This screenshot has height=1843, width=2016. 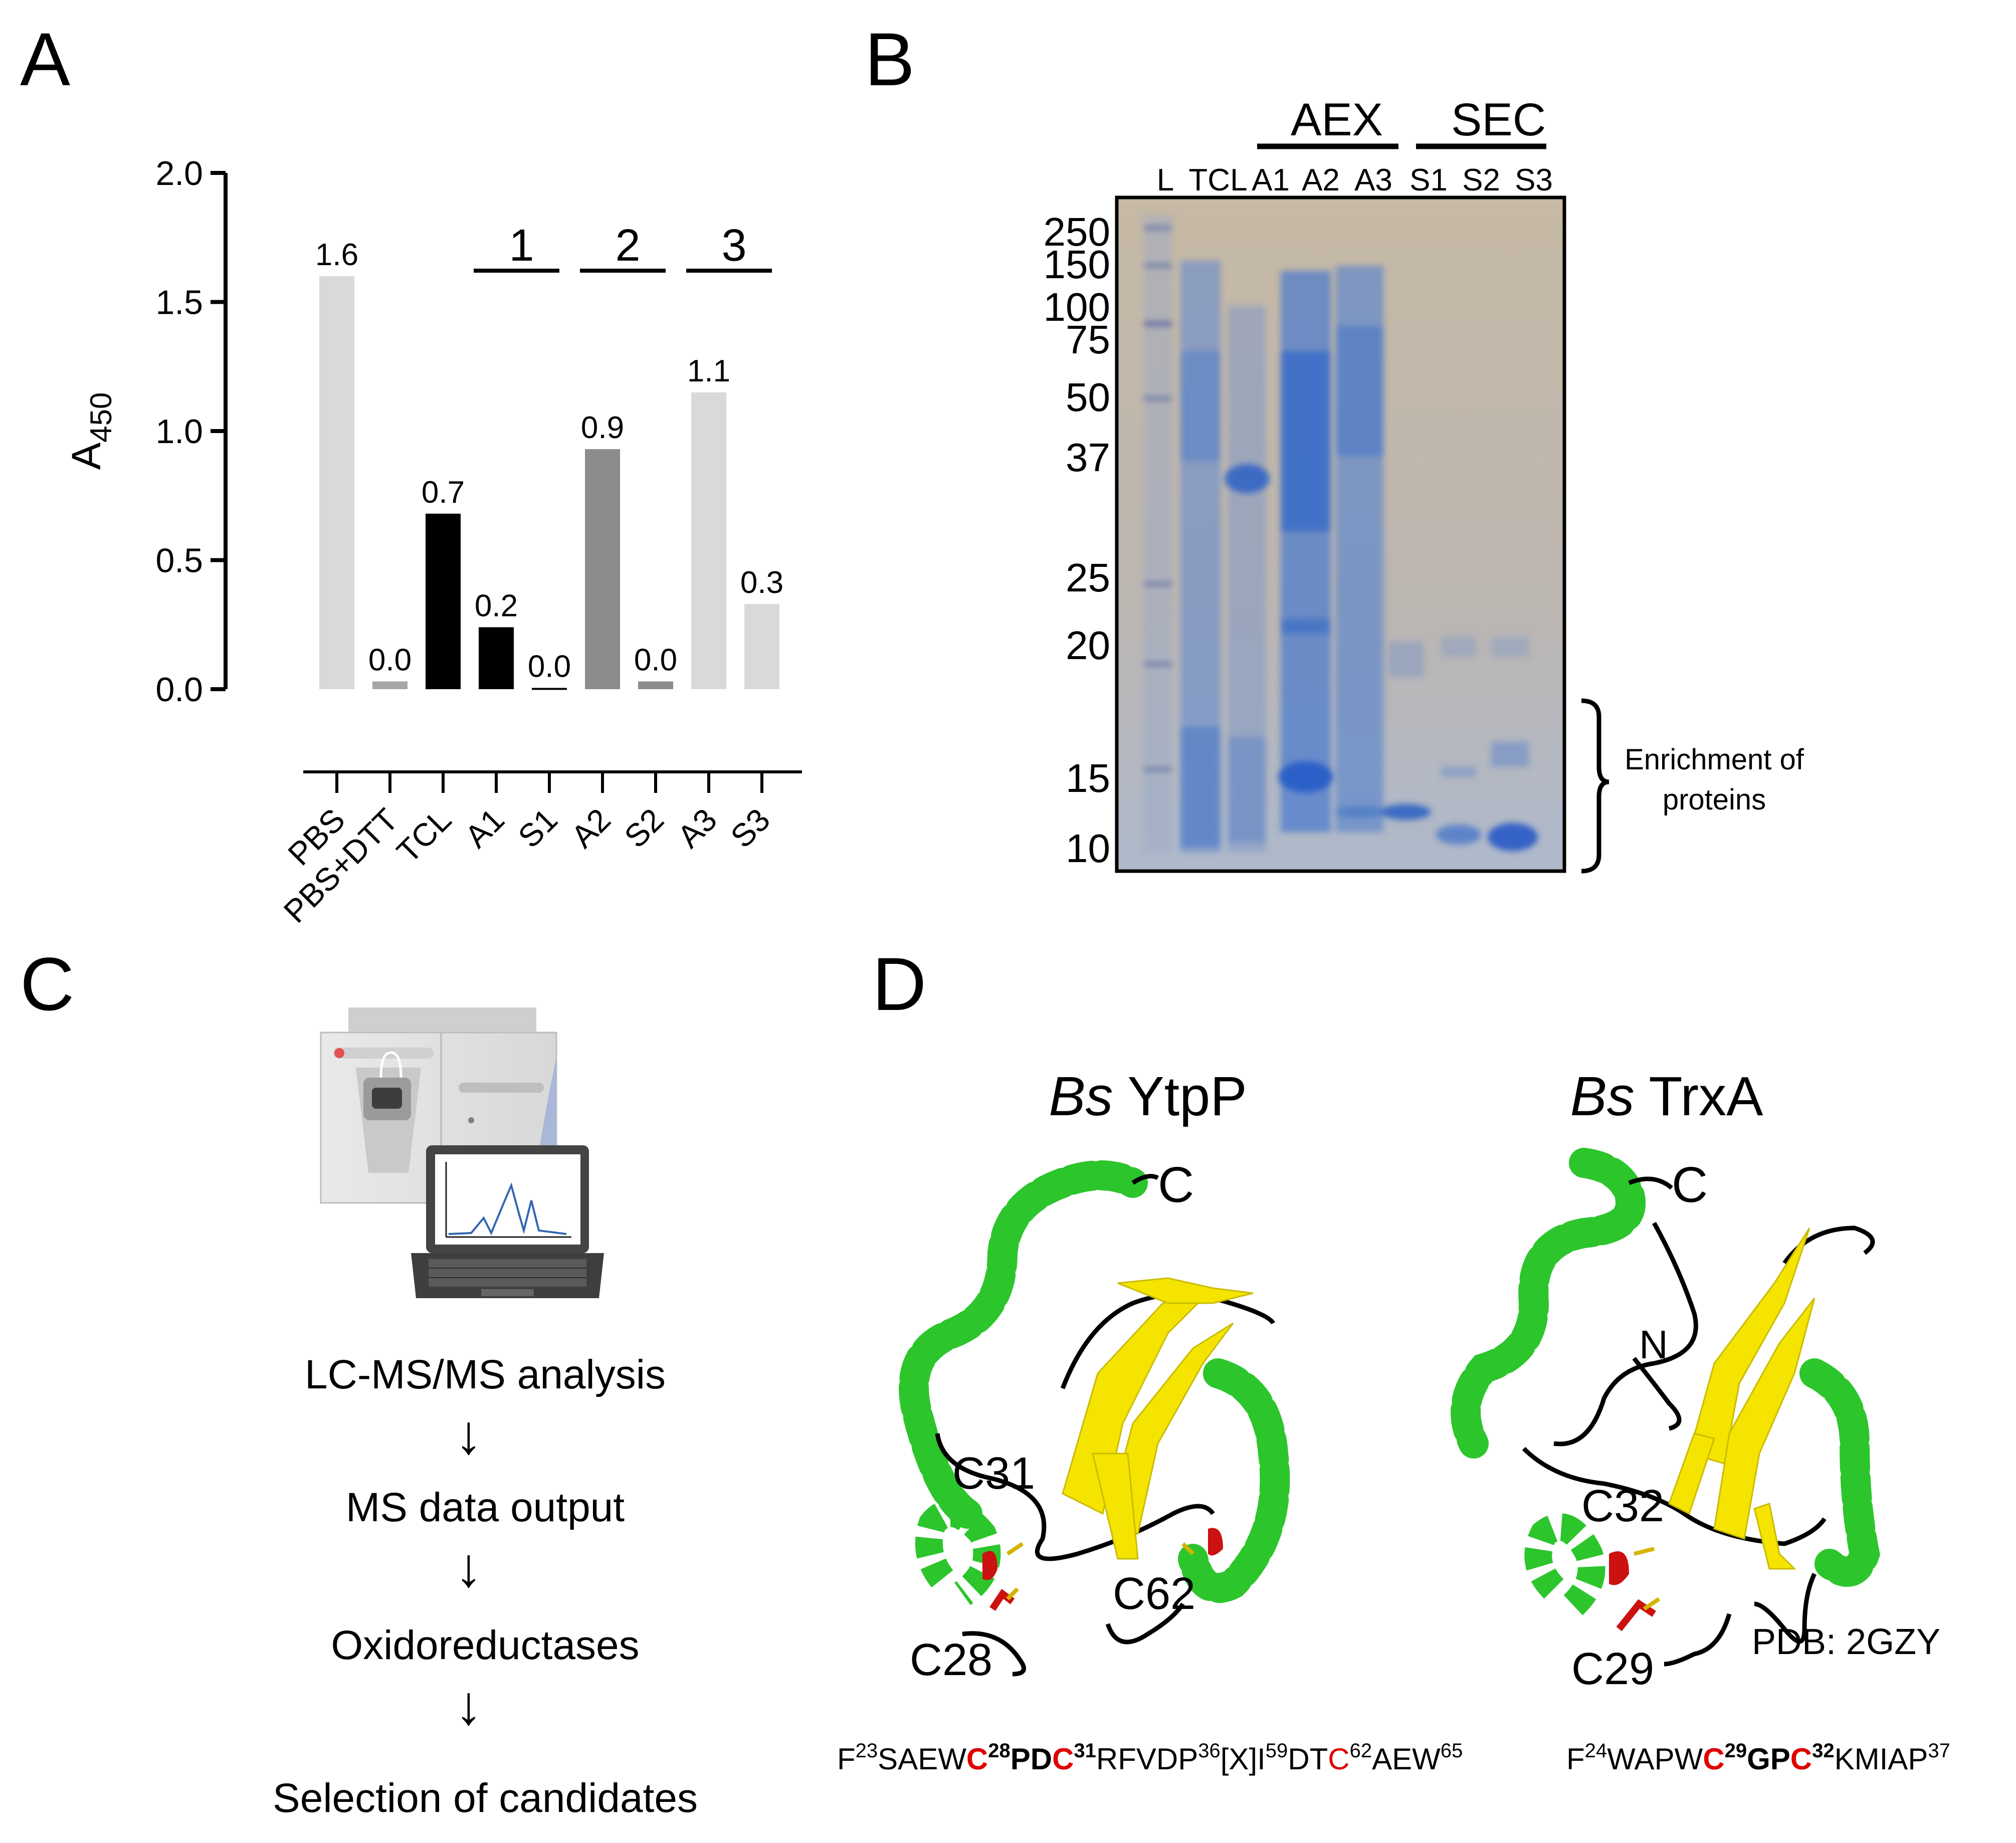 What do you see at coordinates (1595, 786) in the screenshot?
I see `enrichment-bracket` at bounding box center [1595, 786].